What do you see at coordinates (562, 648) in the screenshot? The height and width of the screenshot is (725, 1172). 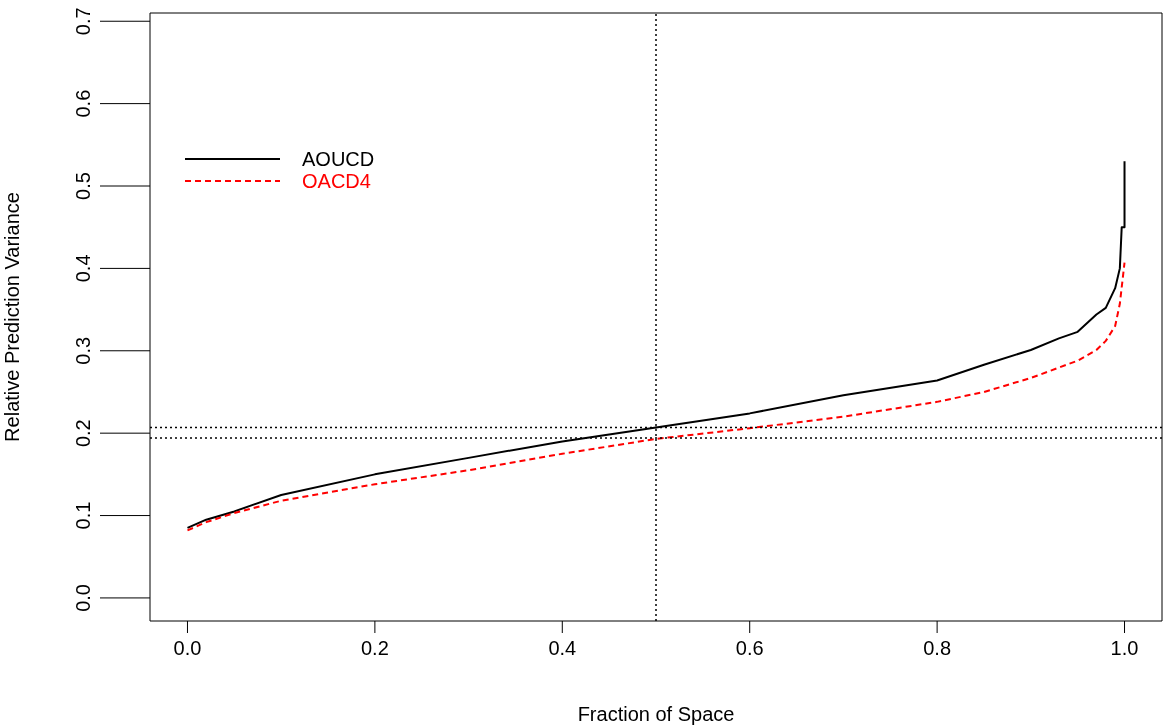 I see `x-tick-label: 0.4` at bounding box center [562, 648].